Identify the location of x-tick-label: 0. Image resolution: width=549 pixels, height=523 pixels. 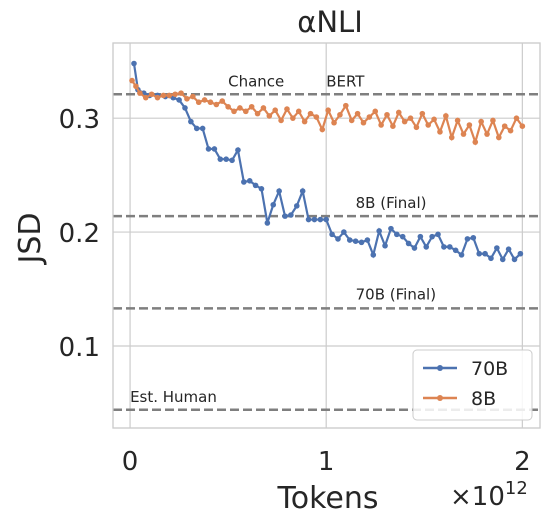
(130, 462).